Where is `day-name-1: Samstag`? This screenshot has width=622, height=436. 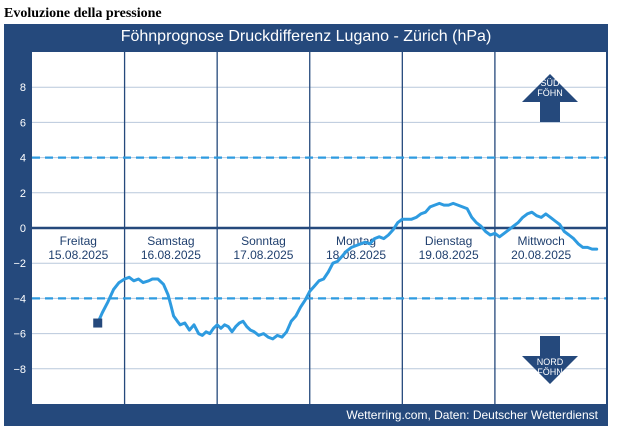
day-name-1: Samstag is located at coordinates (170, 241).